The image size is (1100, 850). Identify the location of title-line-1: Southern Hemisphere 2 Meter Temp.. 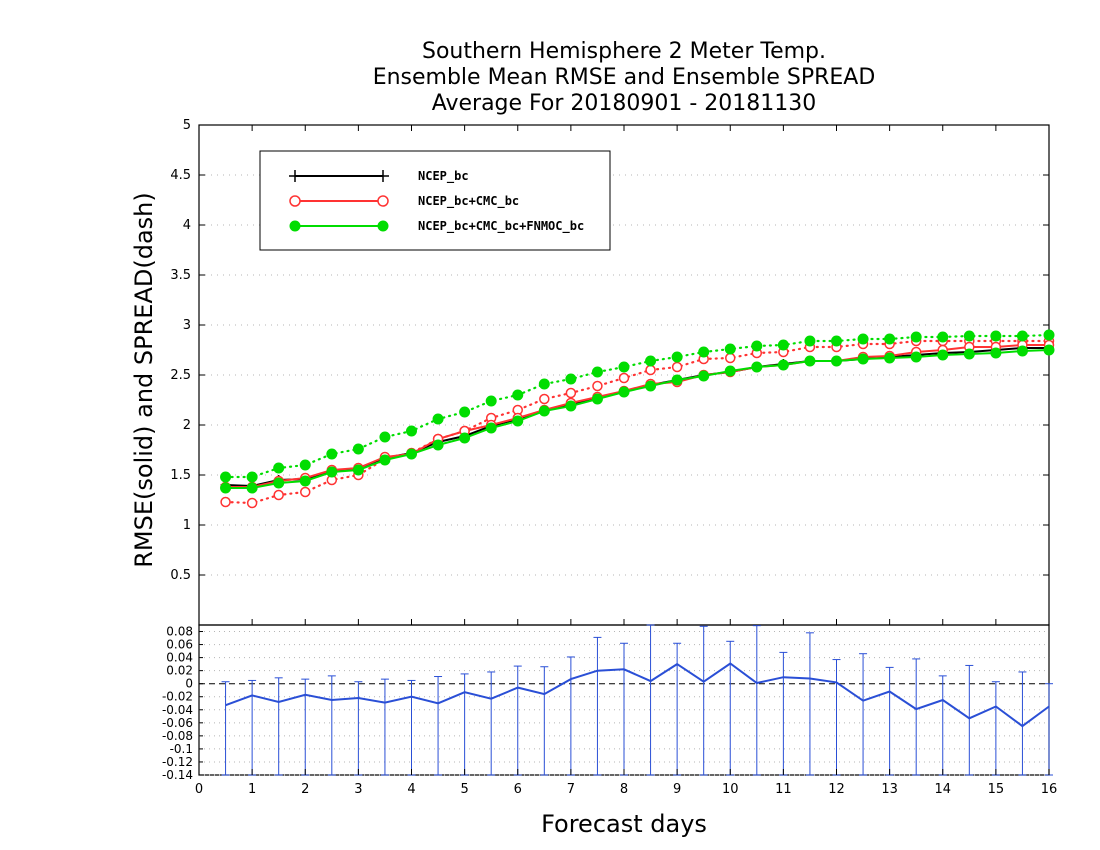
(624, 51).